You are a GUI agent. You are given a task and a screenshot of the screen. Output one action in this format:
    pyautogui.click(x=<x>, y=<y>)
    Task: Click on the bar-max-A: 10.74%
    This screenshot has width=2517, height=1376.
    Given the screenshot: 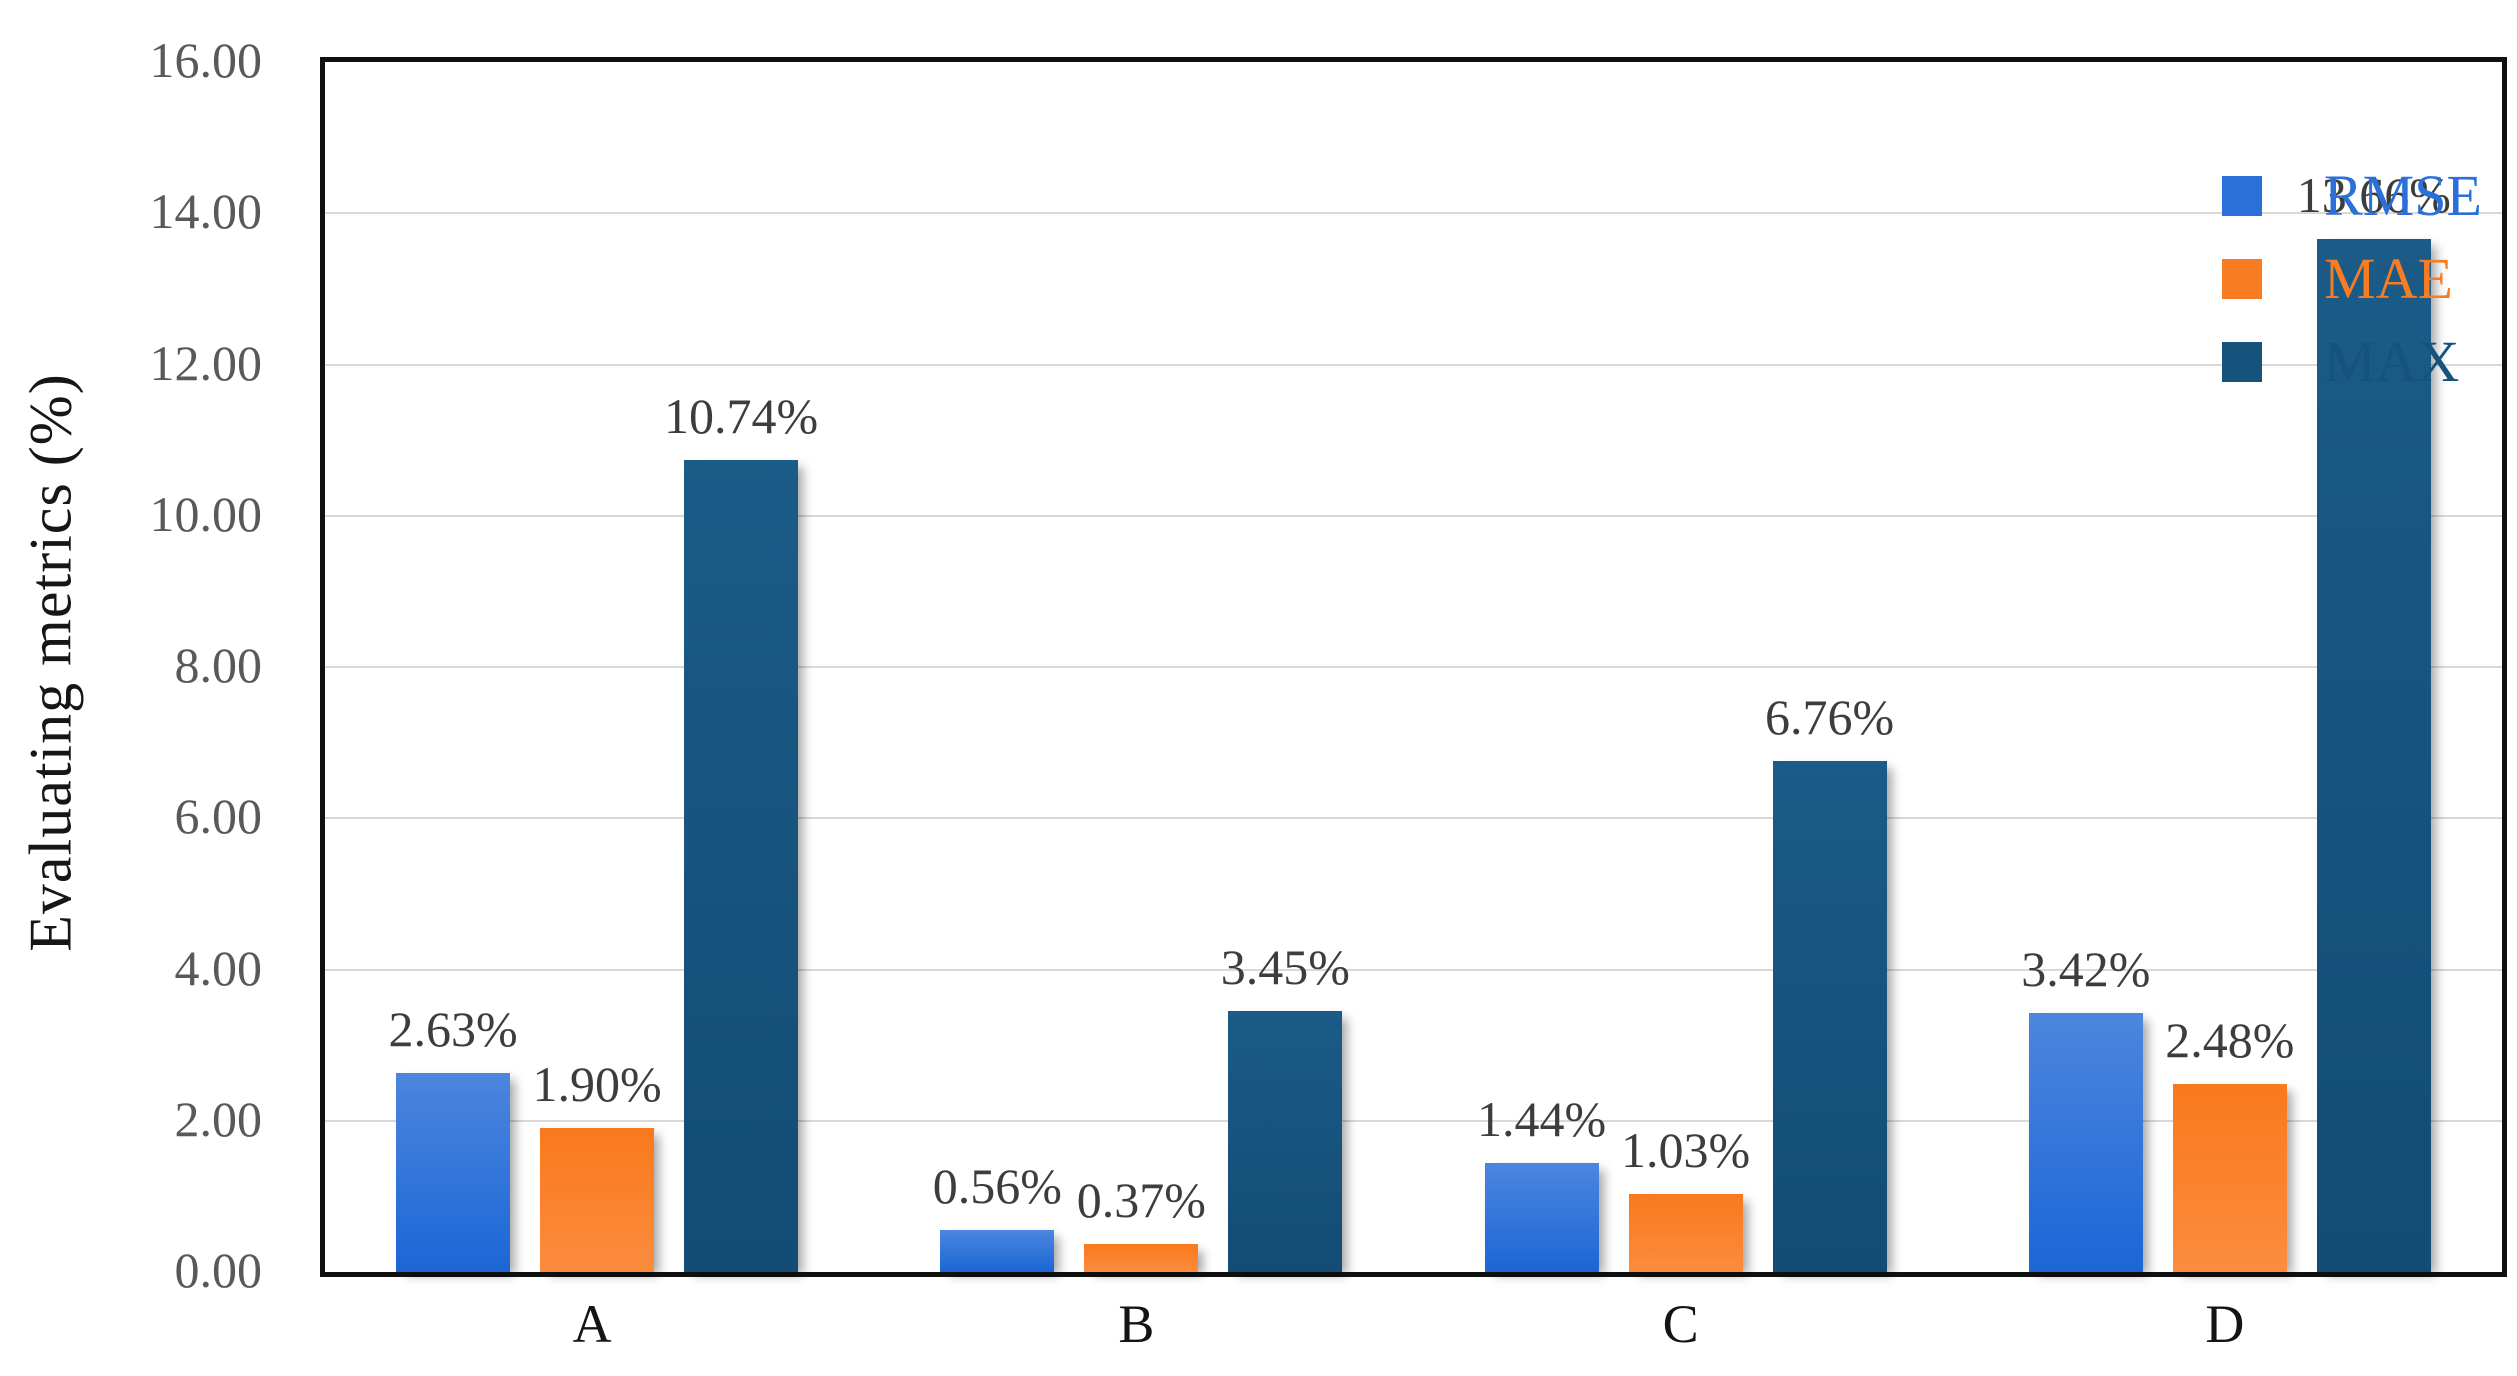 What is the action you would take?
    pyautogui.click(x=741, y=830)
    